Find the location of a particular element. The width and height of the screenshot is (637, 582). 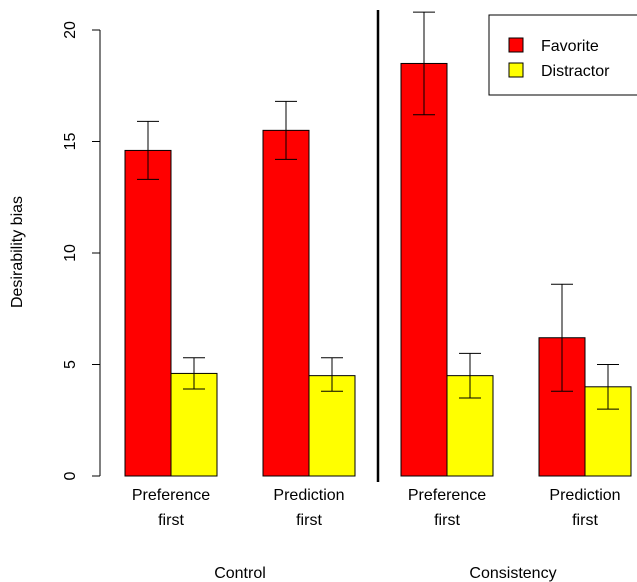

group-labels: Control Consistency is located at coordinates (385, 573).